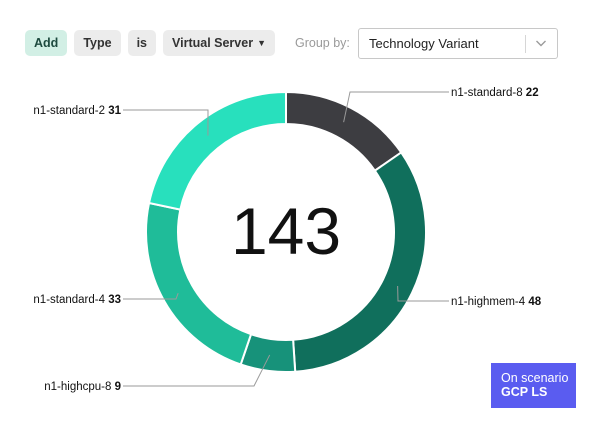 The width and height of the screenshot is (593, 428). I want to click on filter-field-type: Type, so click(97, 43).